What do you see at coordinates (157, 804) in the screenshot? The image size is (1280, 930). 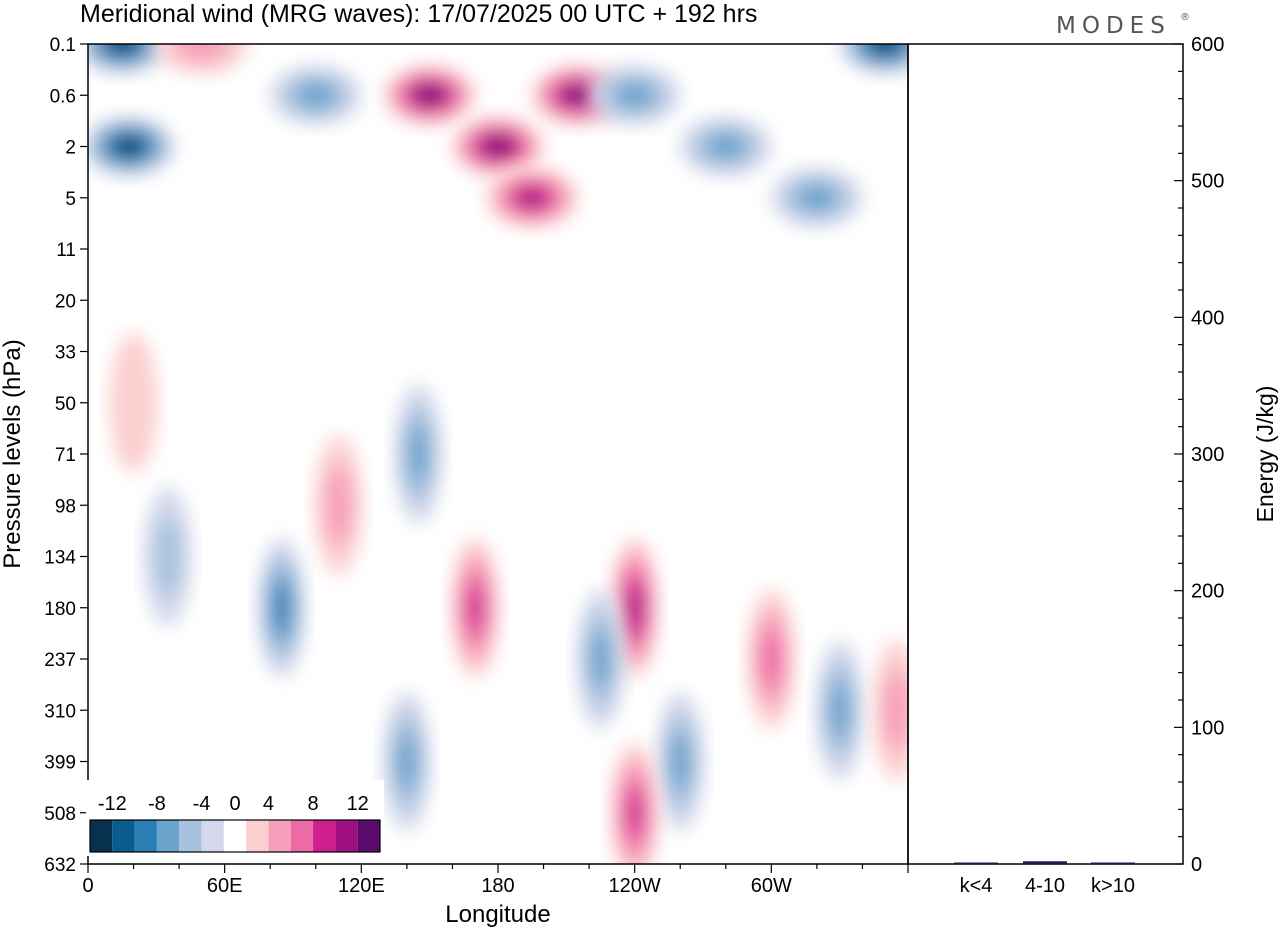 I see `colorbar-label: -8` at bounding box center [157, 804].